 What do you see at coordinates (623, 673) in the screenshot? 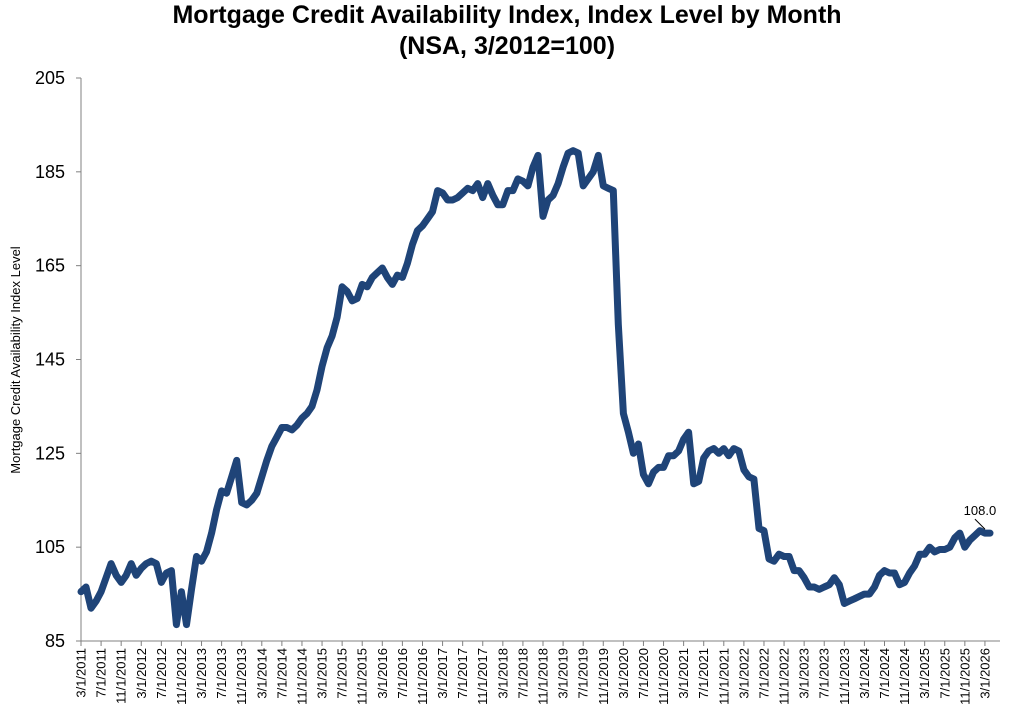
I see `x-tick-label: 3/1/2020` at bounding box center [623, 673].